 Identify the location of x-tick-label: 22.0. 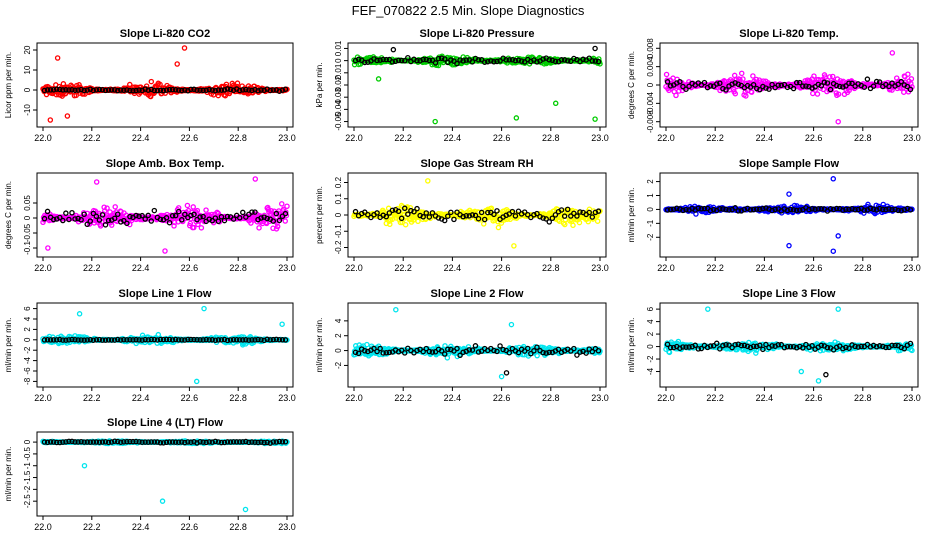
(43, 268).